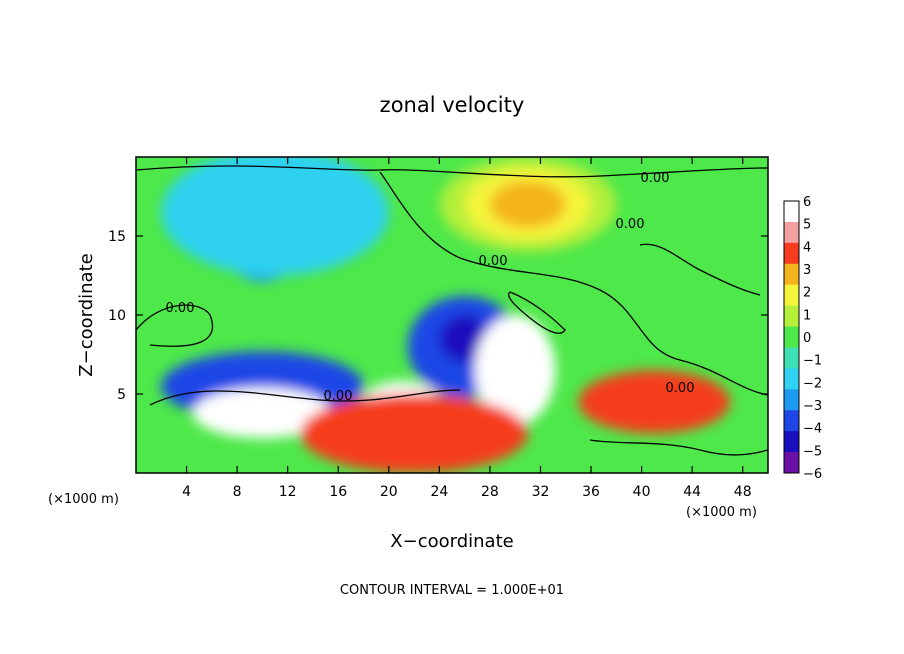 This screenshot has height=654, width=904. What do you see at coordinates (807, 202) in the screenshot?
I see `colorbar-tick-label: 6` at bounding box center [807, 202].